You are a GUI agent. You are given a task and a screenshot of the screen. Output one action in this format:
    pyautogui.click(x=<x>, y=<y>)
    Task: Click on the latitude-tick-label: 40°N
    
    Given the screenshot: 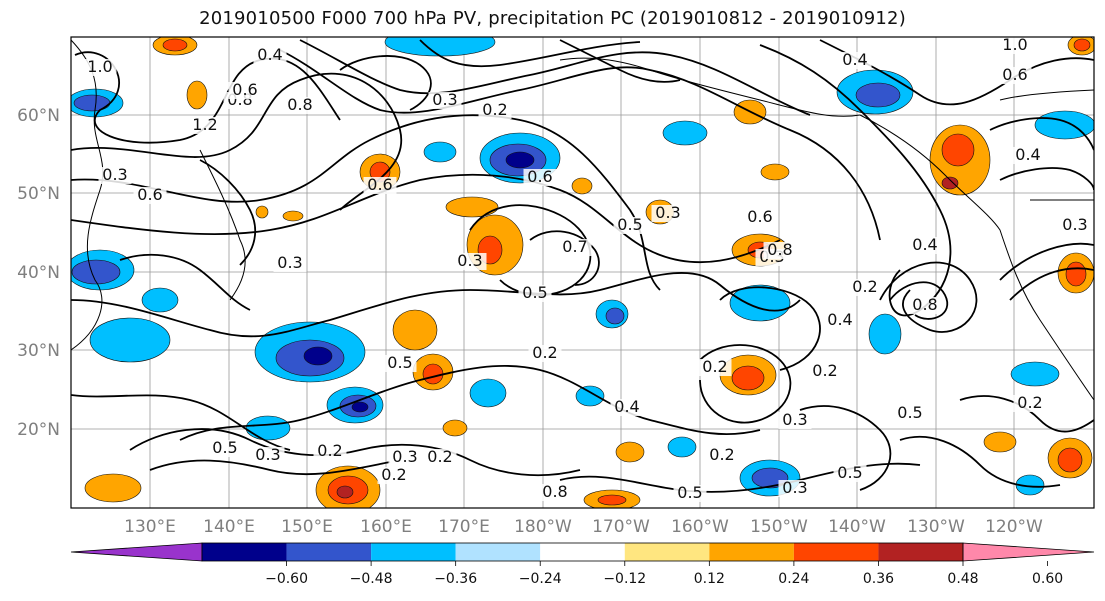 What is the action you would take?
    pyautogui.click(x=38, y=273)
    